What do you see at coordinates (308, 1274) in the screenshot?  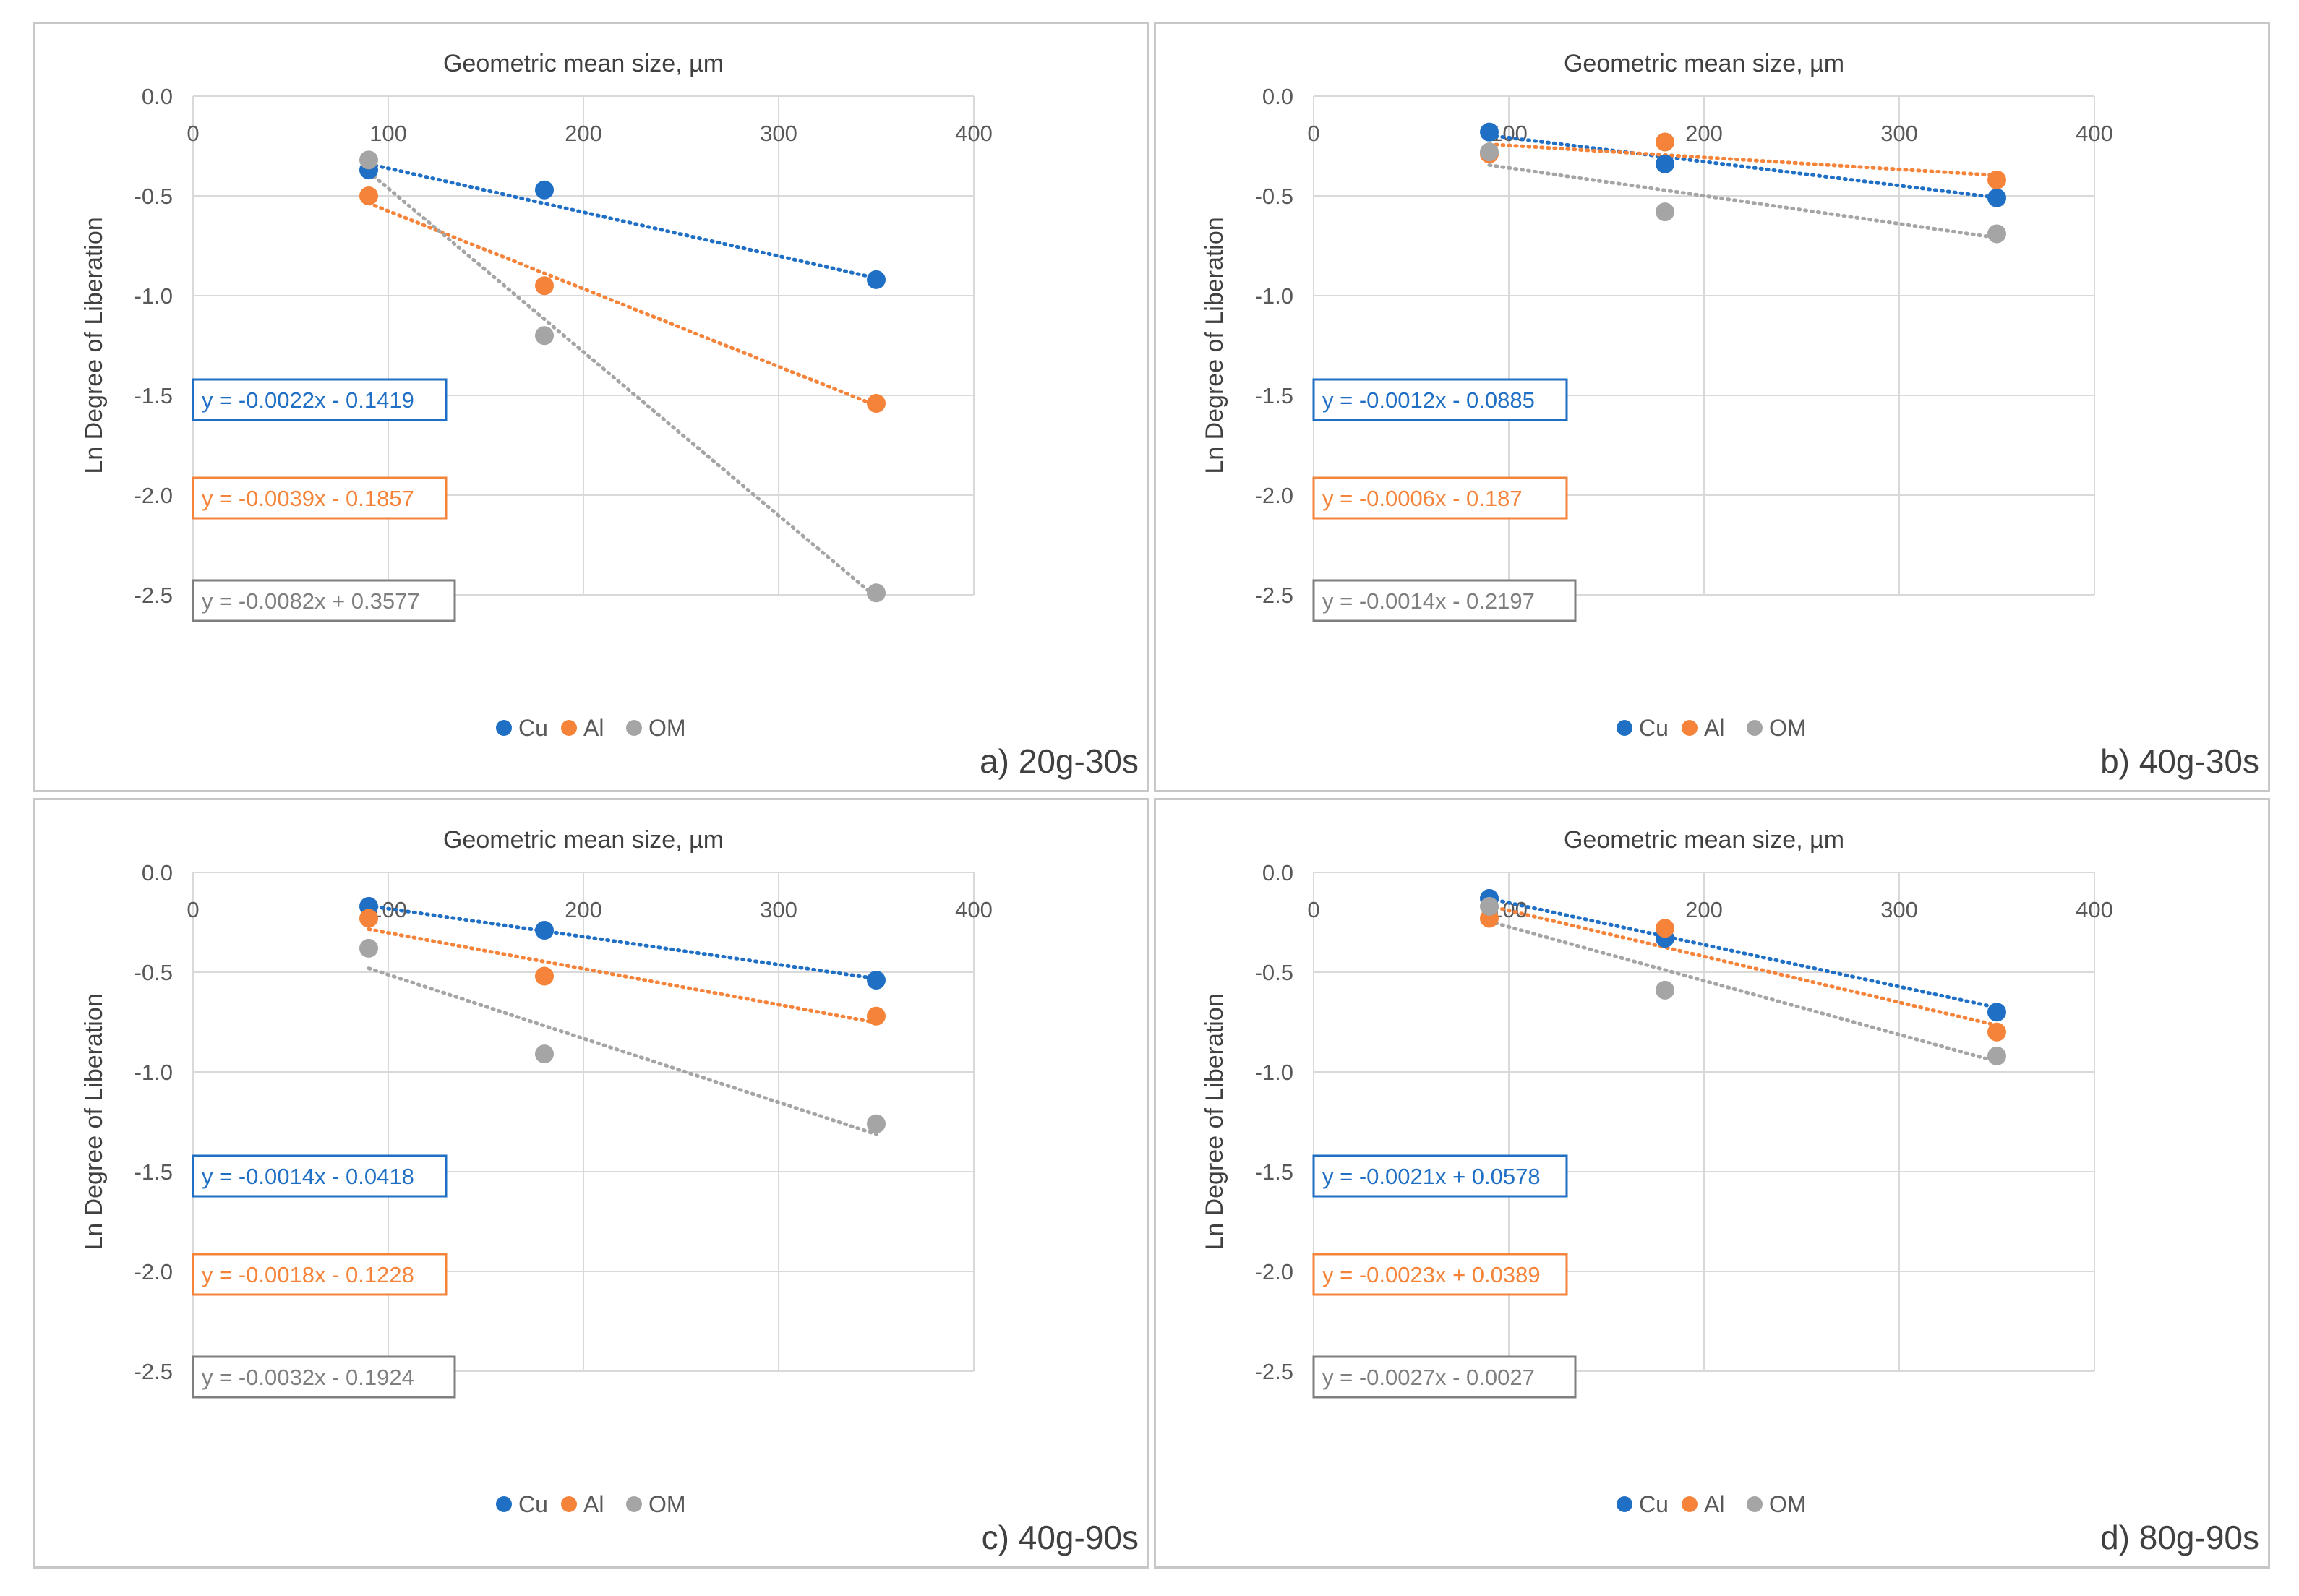 I see `equation-text: y = -0.0018x - 0.1228` at bounding box center [308, 1274].